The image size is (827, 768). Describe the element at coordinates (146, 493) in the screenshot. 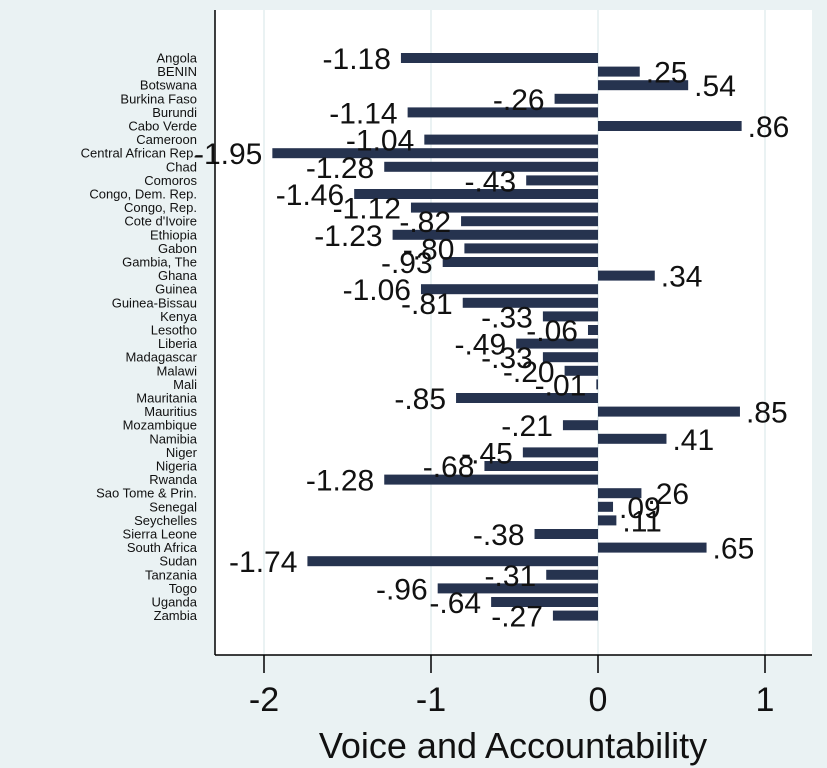

I see `category-label: Sao Tome & Prin.` at that location.